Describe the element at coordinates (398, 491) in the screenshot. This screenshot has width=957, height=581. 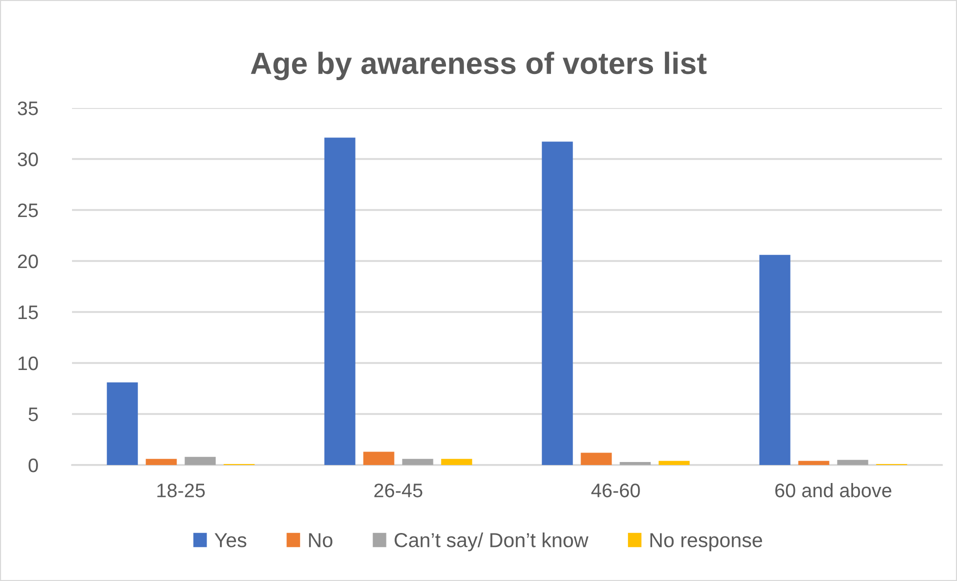
I see `x-tick-label: 26-45` at that location.